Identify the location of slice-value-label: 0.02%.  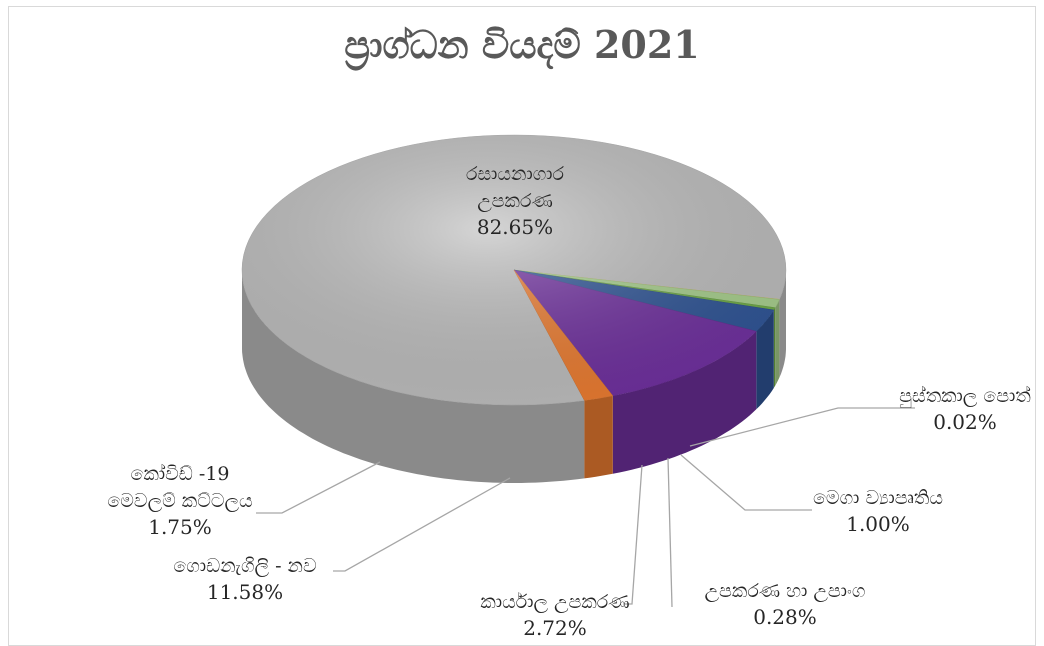
(965, 422).